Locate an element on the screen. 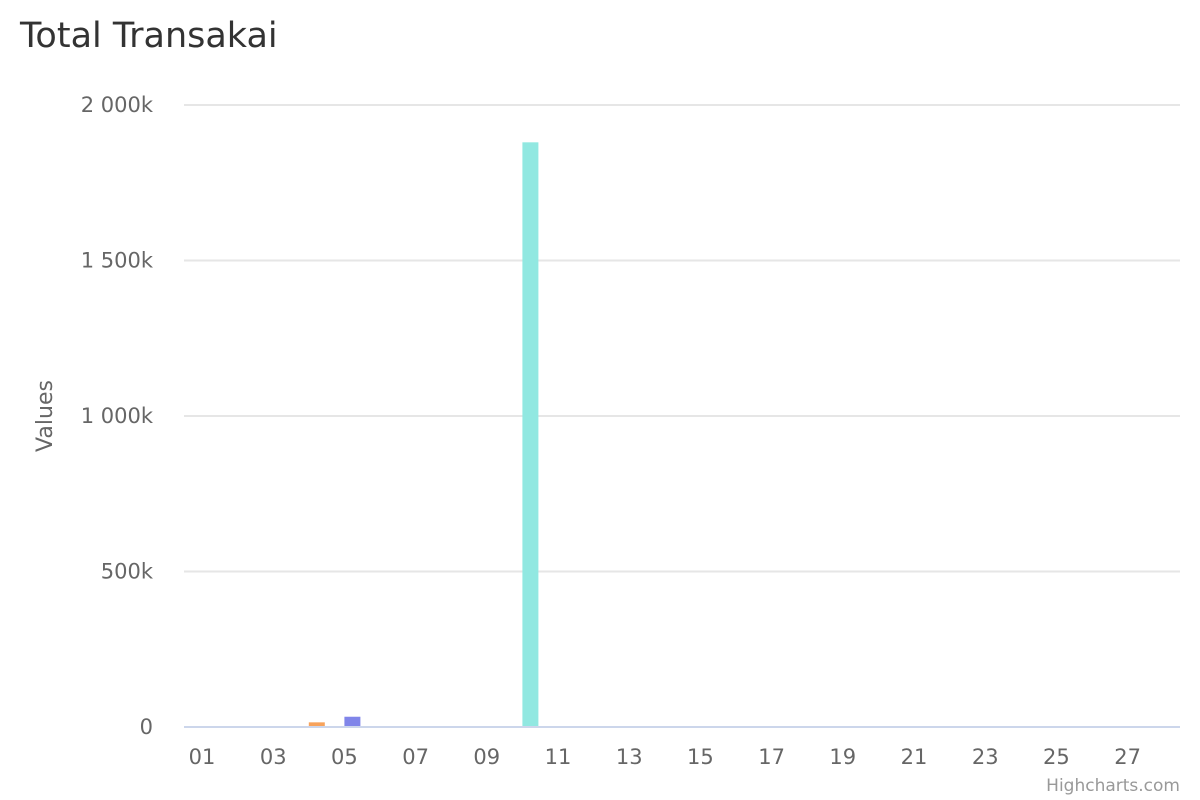 The height and width of the screenshot is (800, 1200). y-tick-label: 0 is located at coordinates (146, 727).